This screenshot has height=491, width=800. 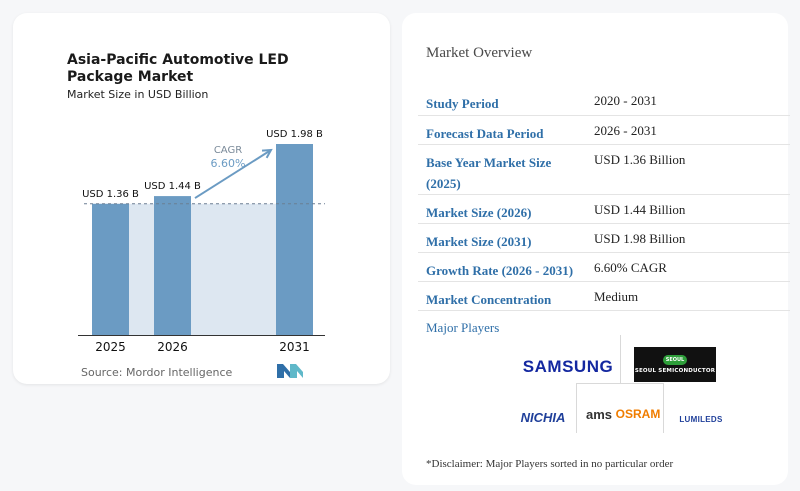 What do you see at coordinates (688, 267) in the screenshot?
I see `fact-value: 6.60% CAGR` at bounding box center [688, 267].